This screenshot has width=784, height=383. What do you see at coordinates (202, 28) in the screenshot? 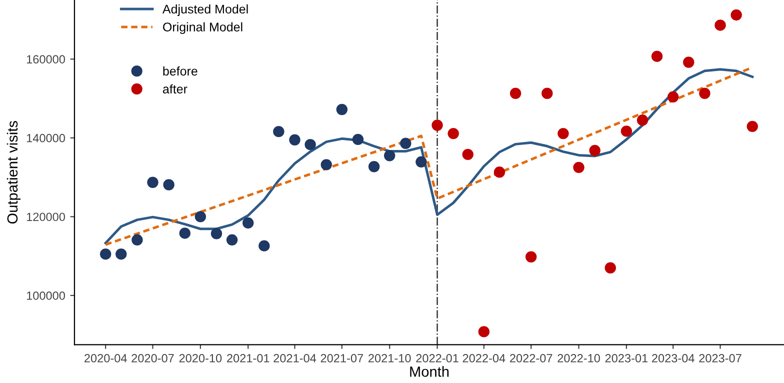
I see `legend-label: Original Model` at bounding box center [202, 28].